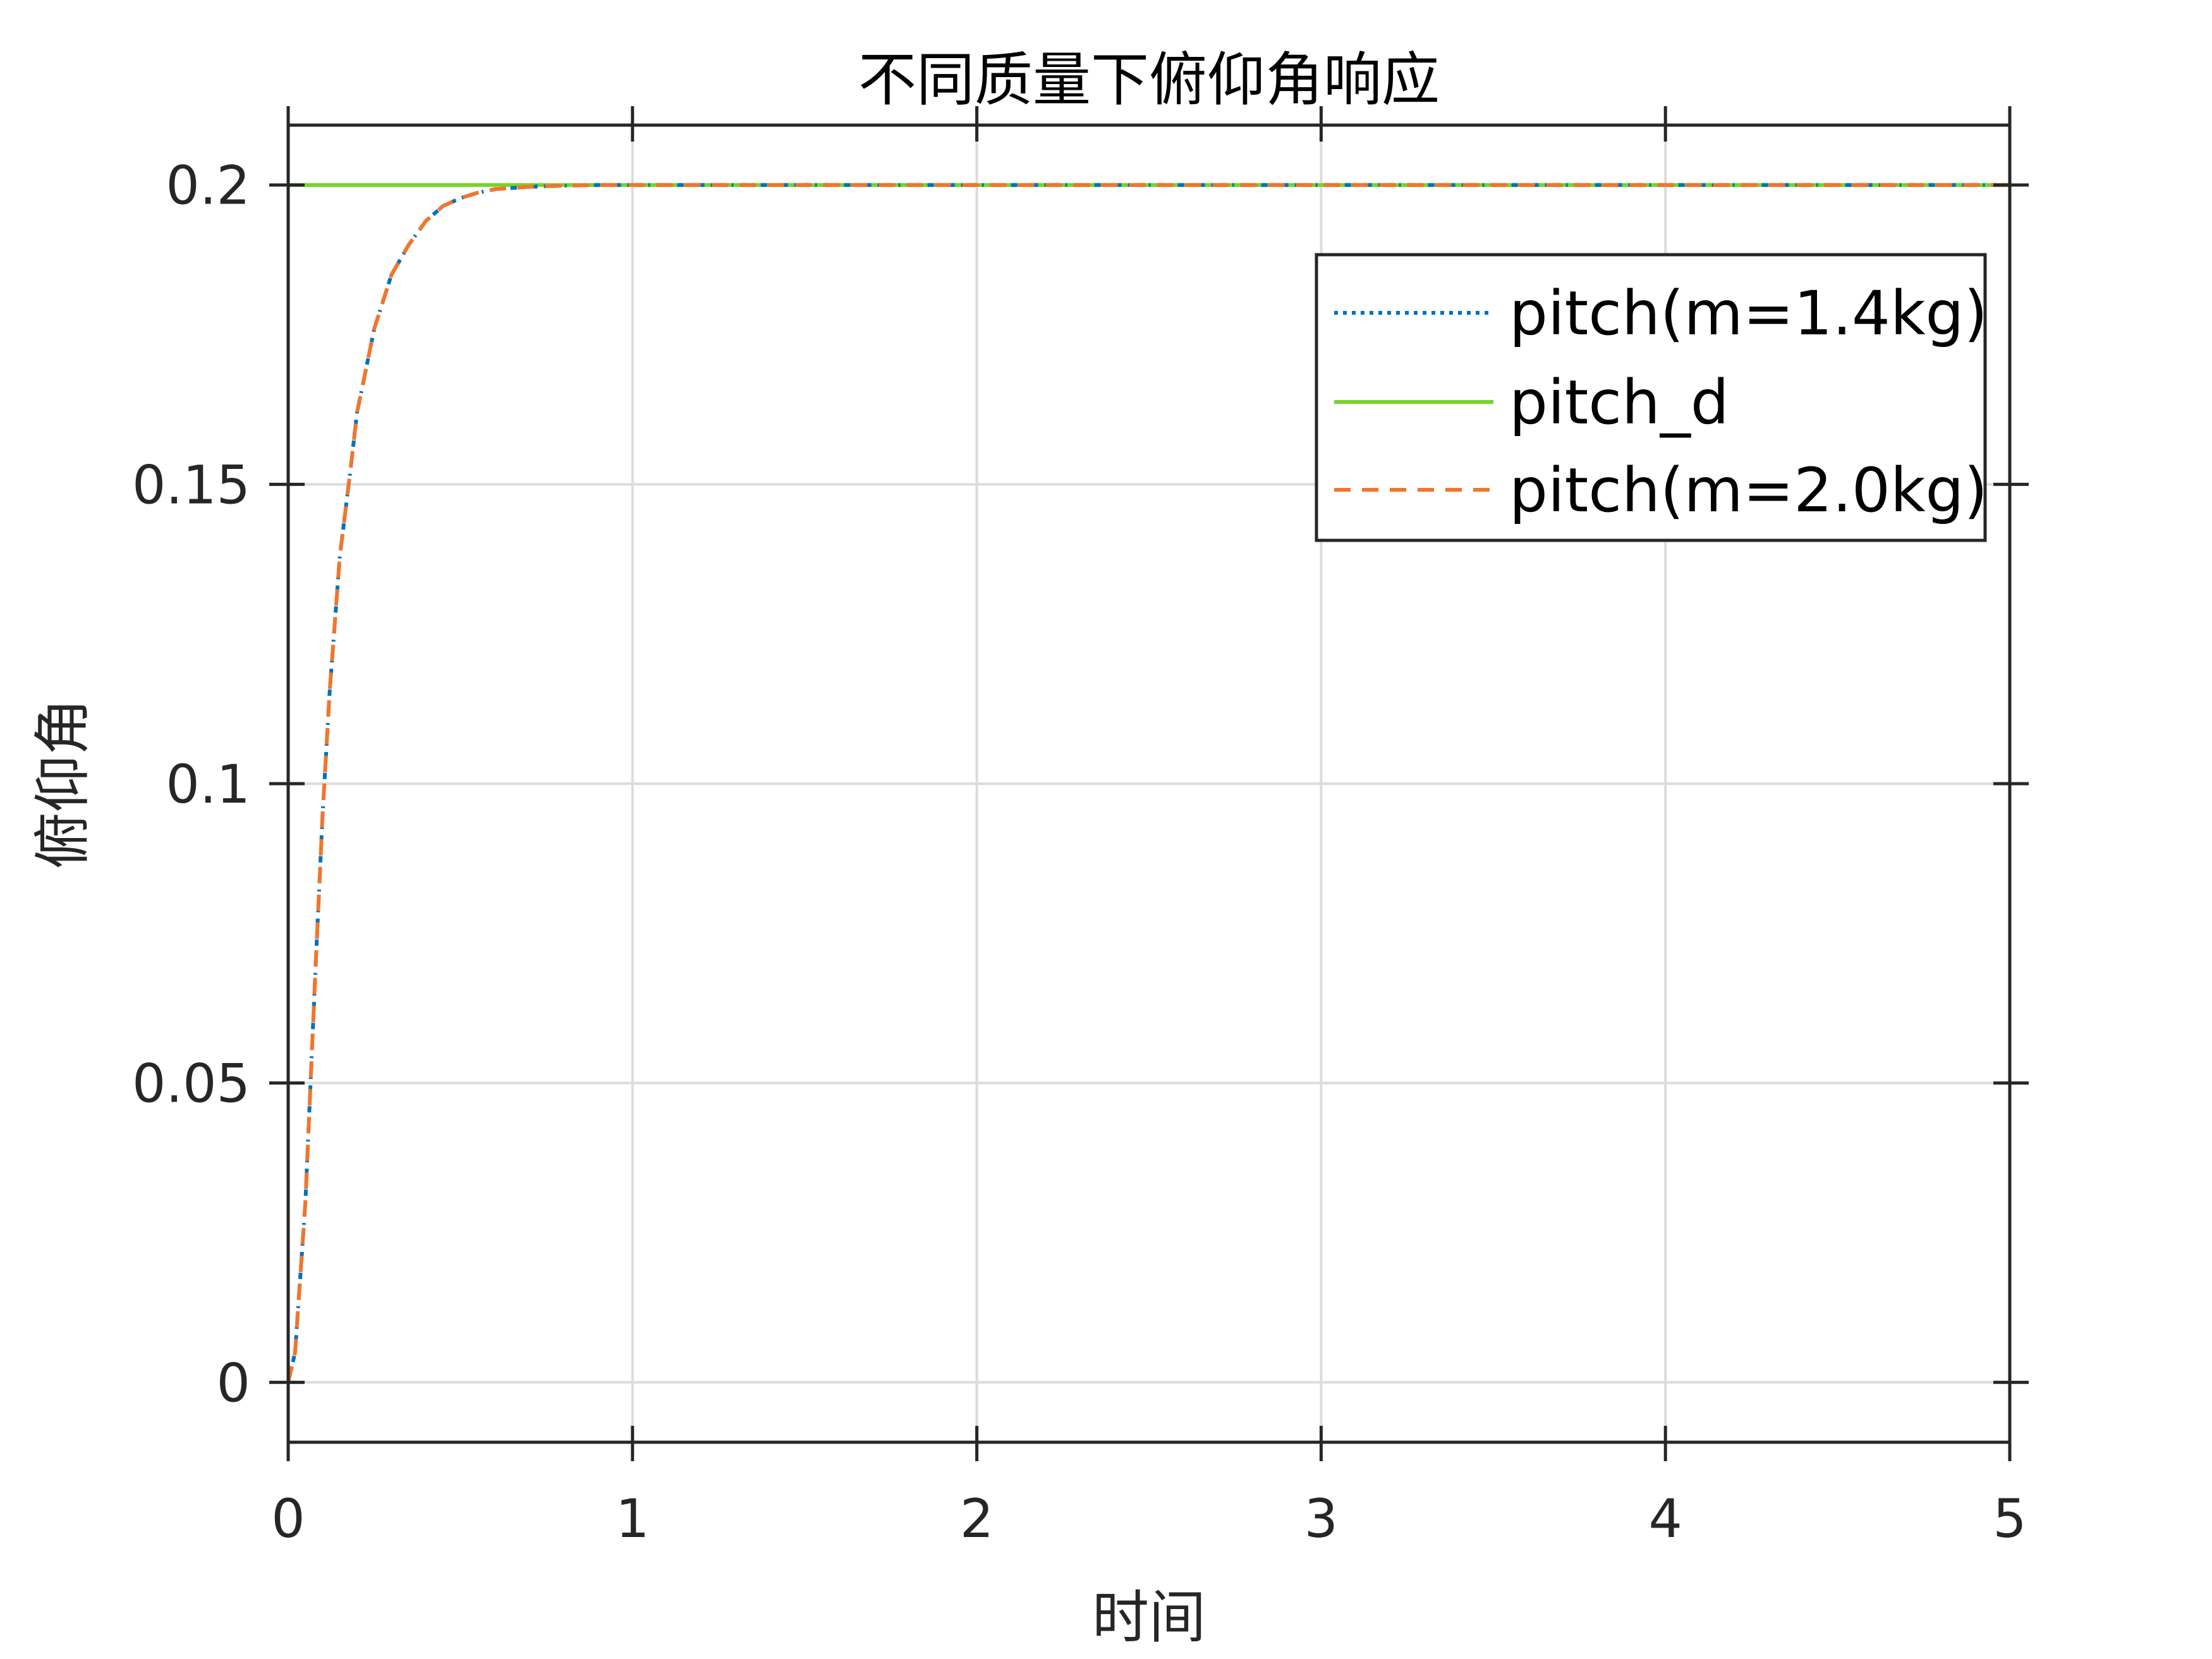  I want to click on x-axis-label: 时间, so click(1149, 1617).